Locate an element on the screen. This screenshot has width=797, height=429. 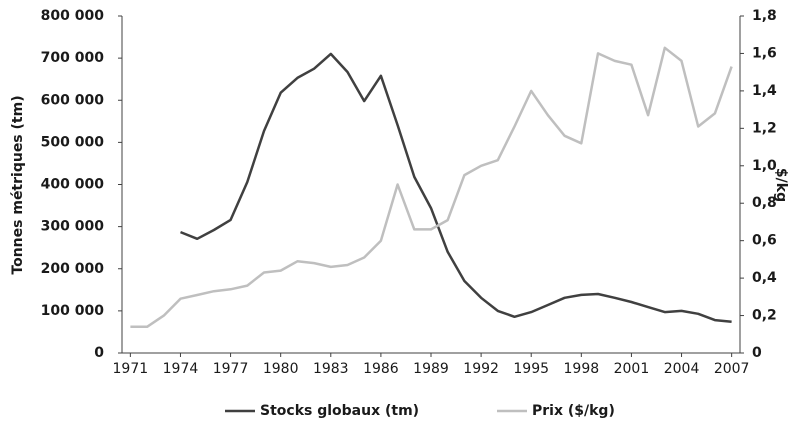
x-tick-label: 1983 is located at coordinates (331, 369).